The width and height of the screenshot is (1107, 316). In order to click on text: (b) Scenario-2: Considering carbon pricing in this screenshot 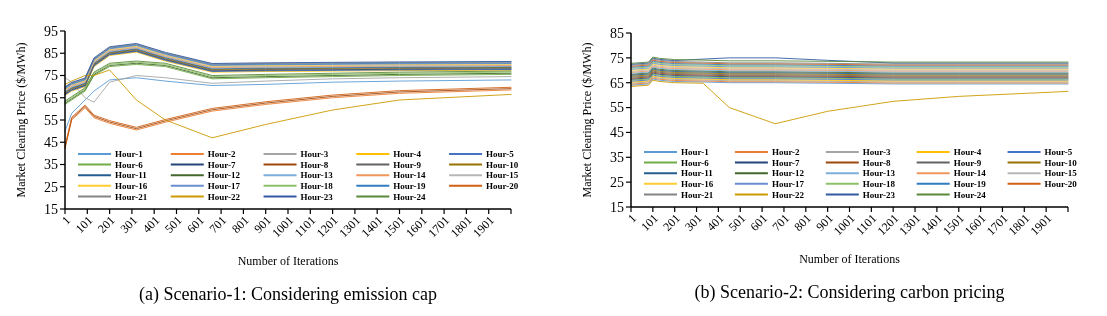, I will do `click(849, 292)`.